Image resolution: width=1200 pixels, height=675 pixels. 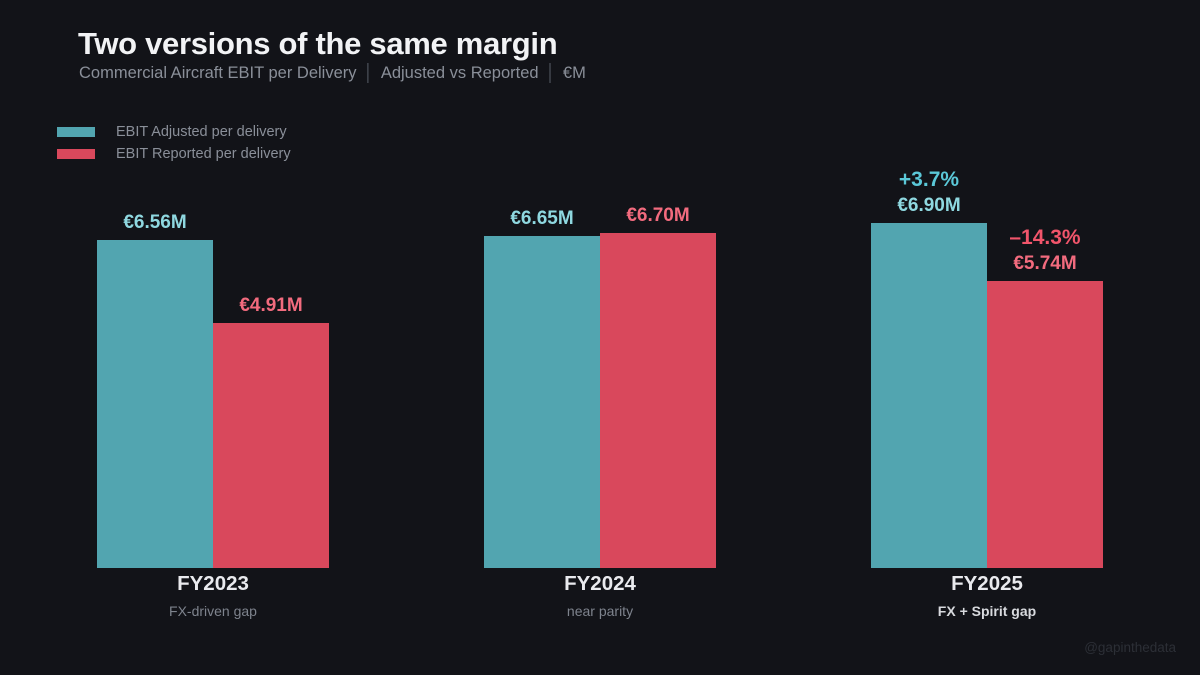 I want to click on subtitle-part-3: €M, so click(x=574, y=73).